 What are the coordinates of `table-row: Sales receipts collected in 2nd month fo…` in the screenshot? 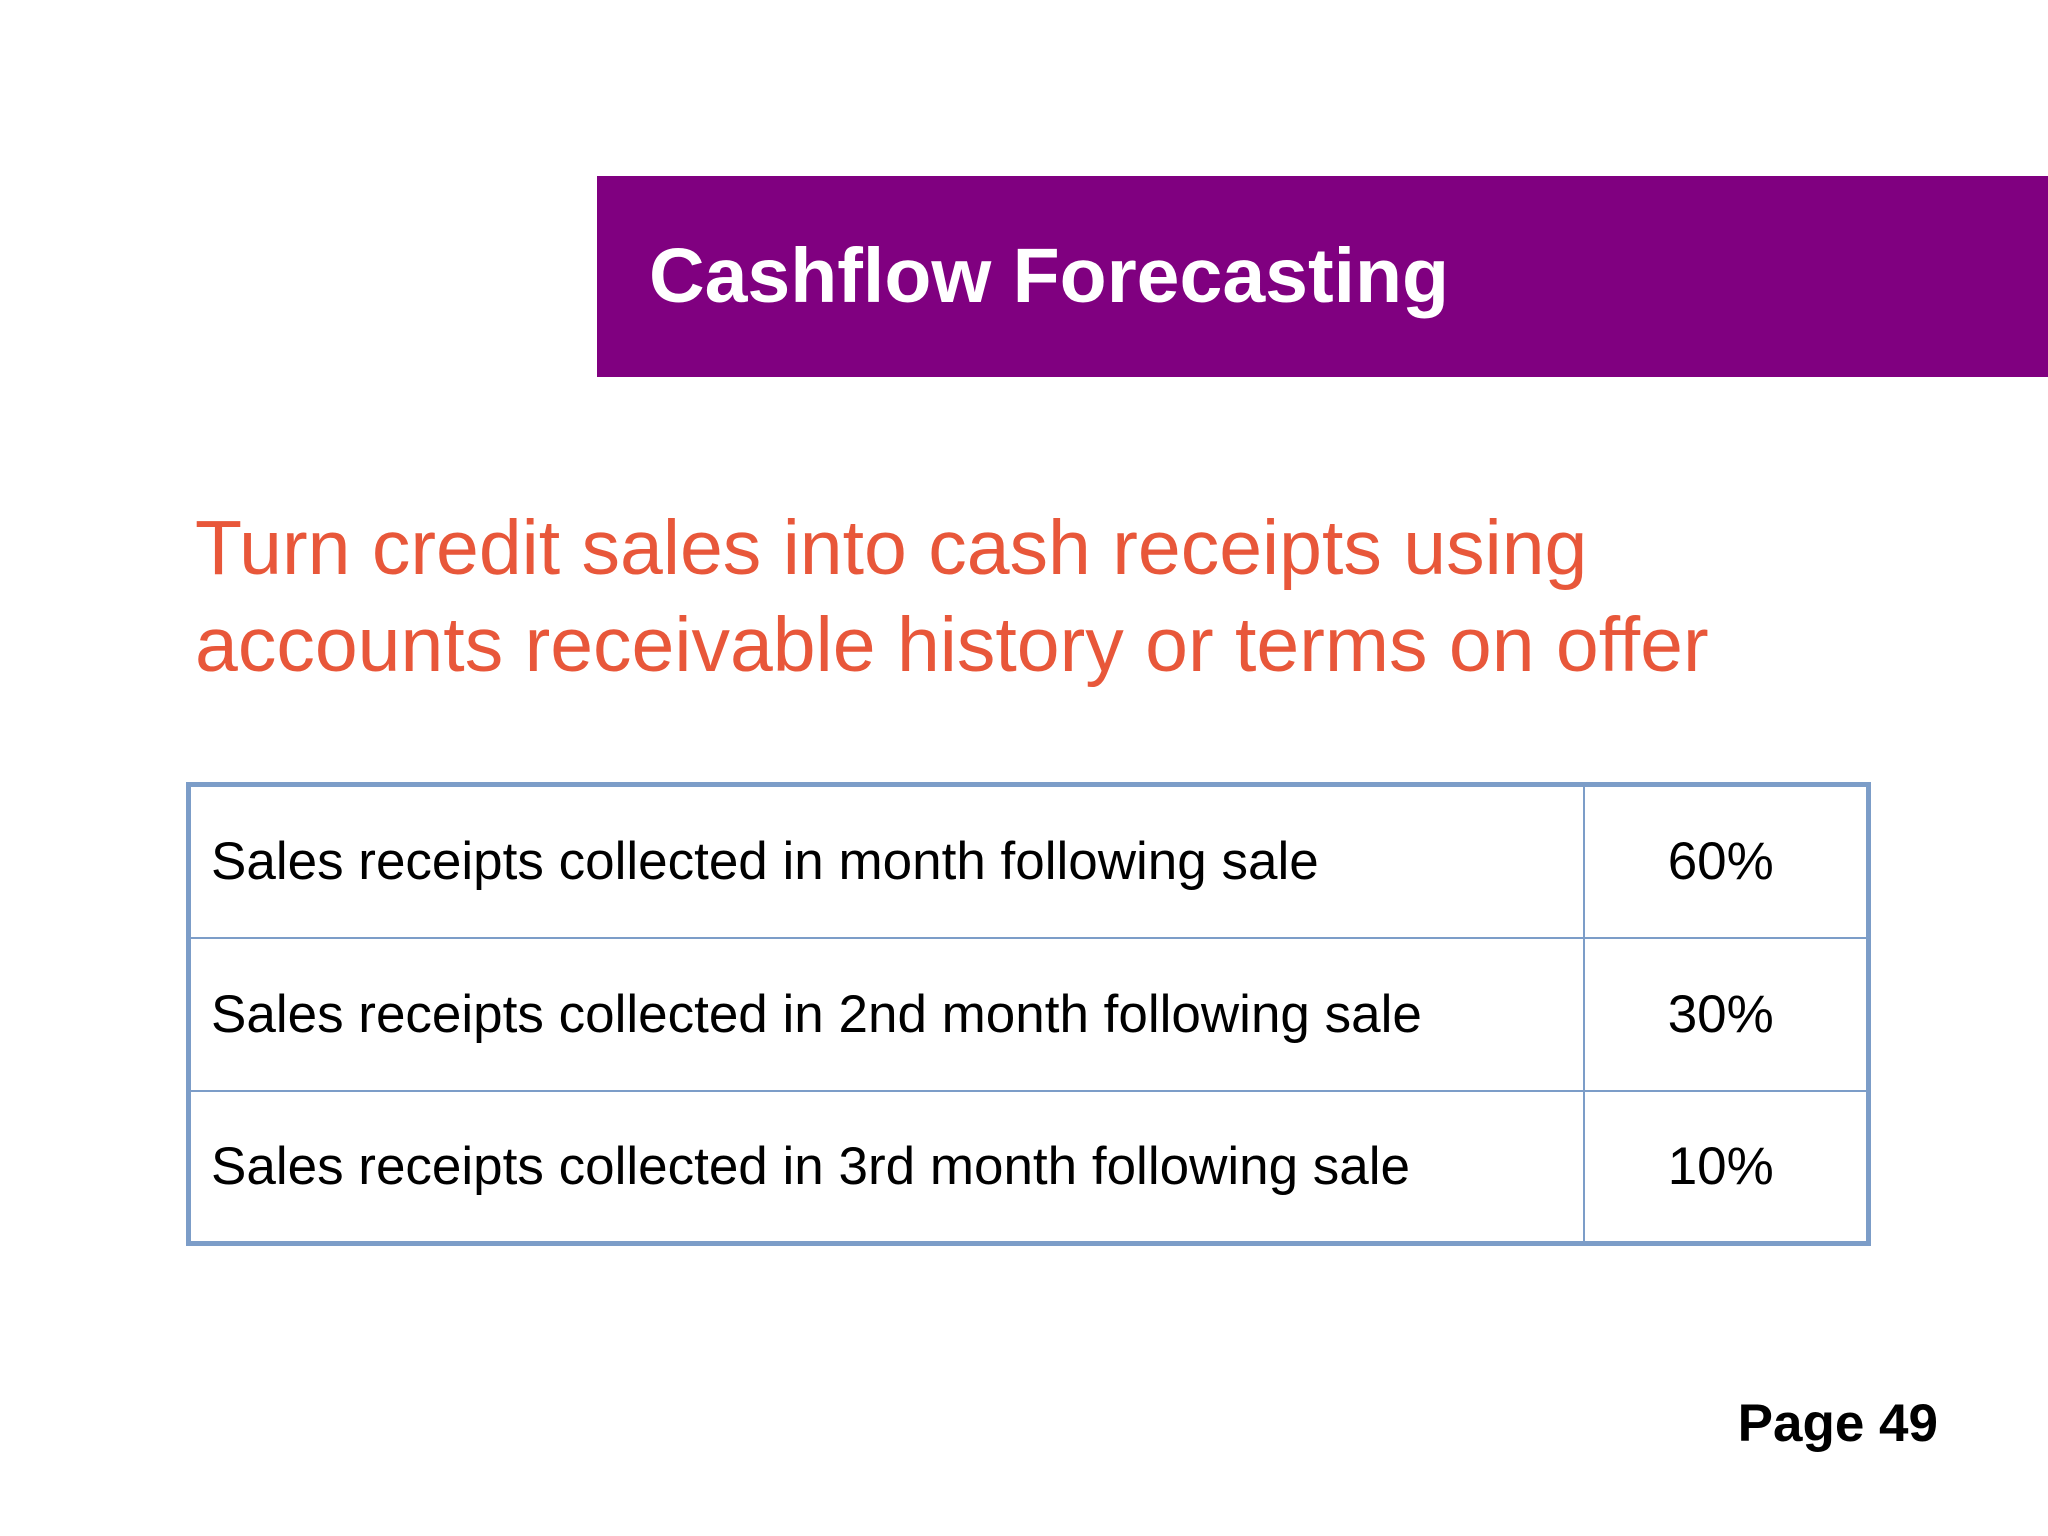 It's located at (1028, 1014).